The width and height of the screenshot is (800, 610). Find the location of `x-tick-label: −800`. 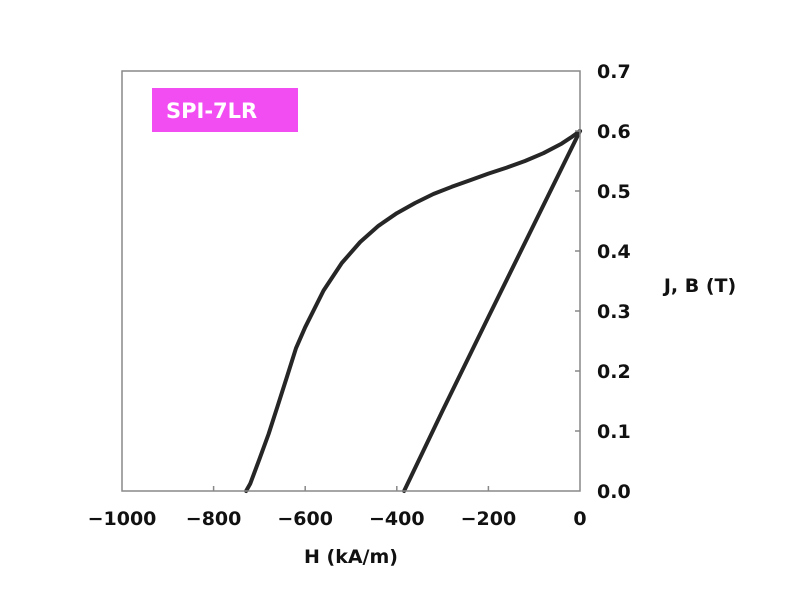

x-tick-label: −800 is located at coordinates (214, 519).